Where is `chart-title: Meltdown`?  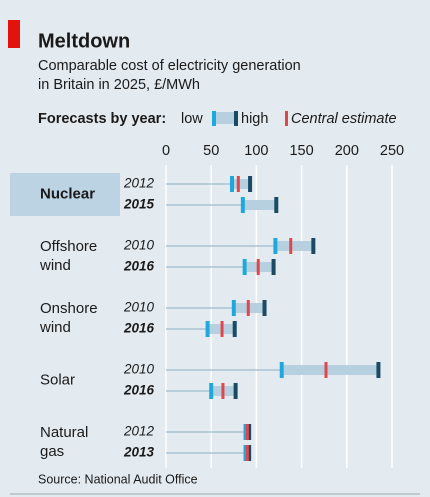 chart-title: Meltdown is located at coordinates (84, 41).